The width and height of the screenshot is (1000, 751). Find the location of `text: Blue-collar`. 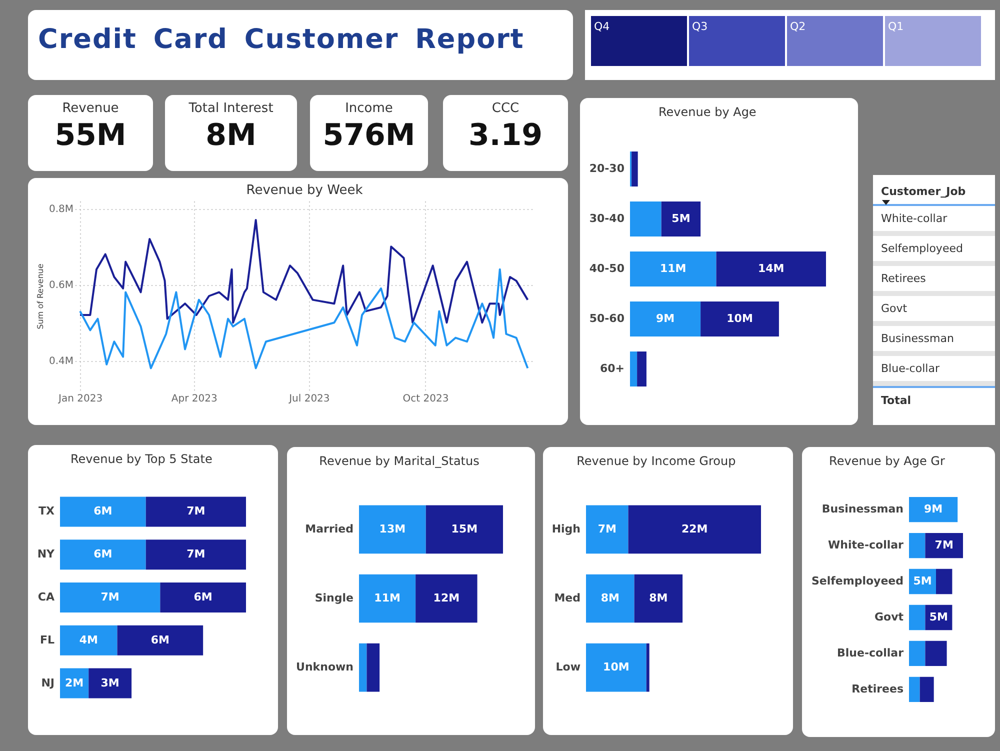

text: Blue-collar is located at coordinates (934, 371).